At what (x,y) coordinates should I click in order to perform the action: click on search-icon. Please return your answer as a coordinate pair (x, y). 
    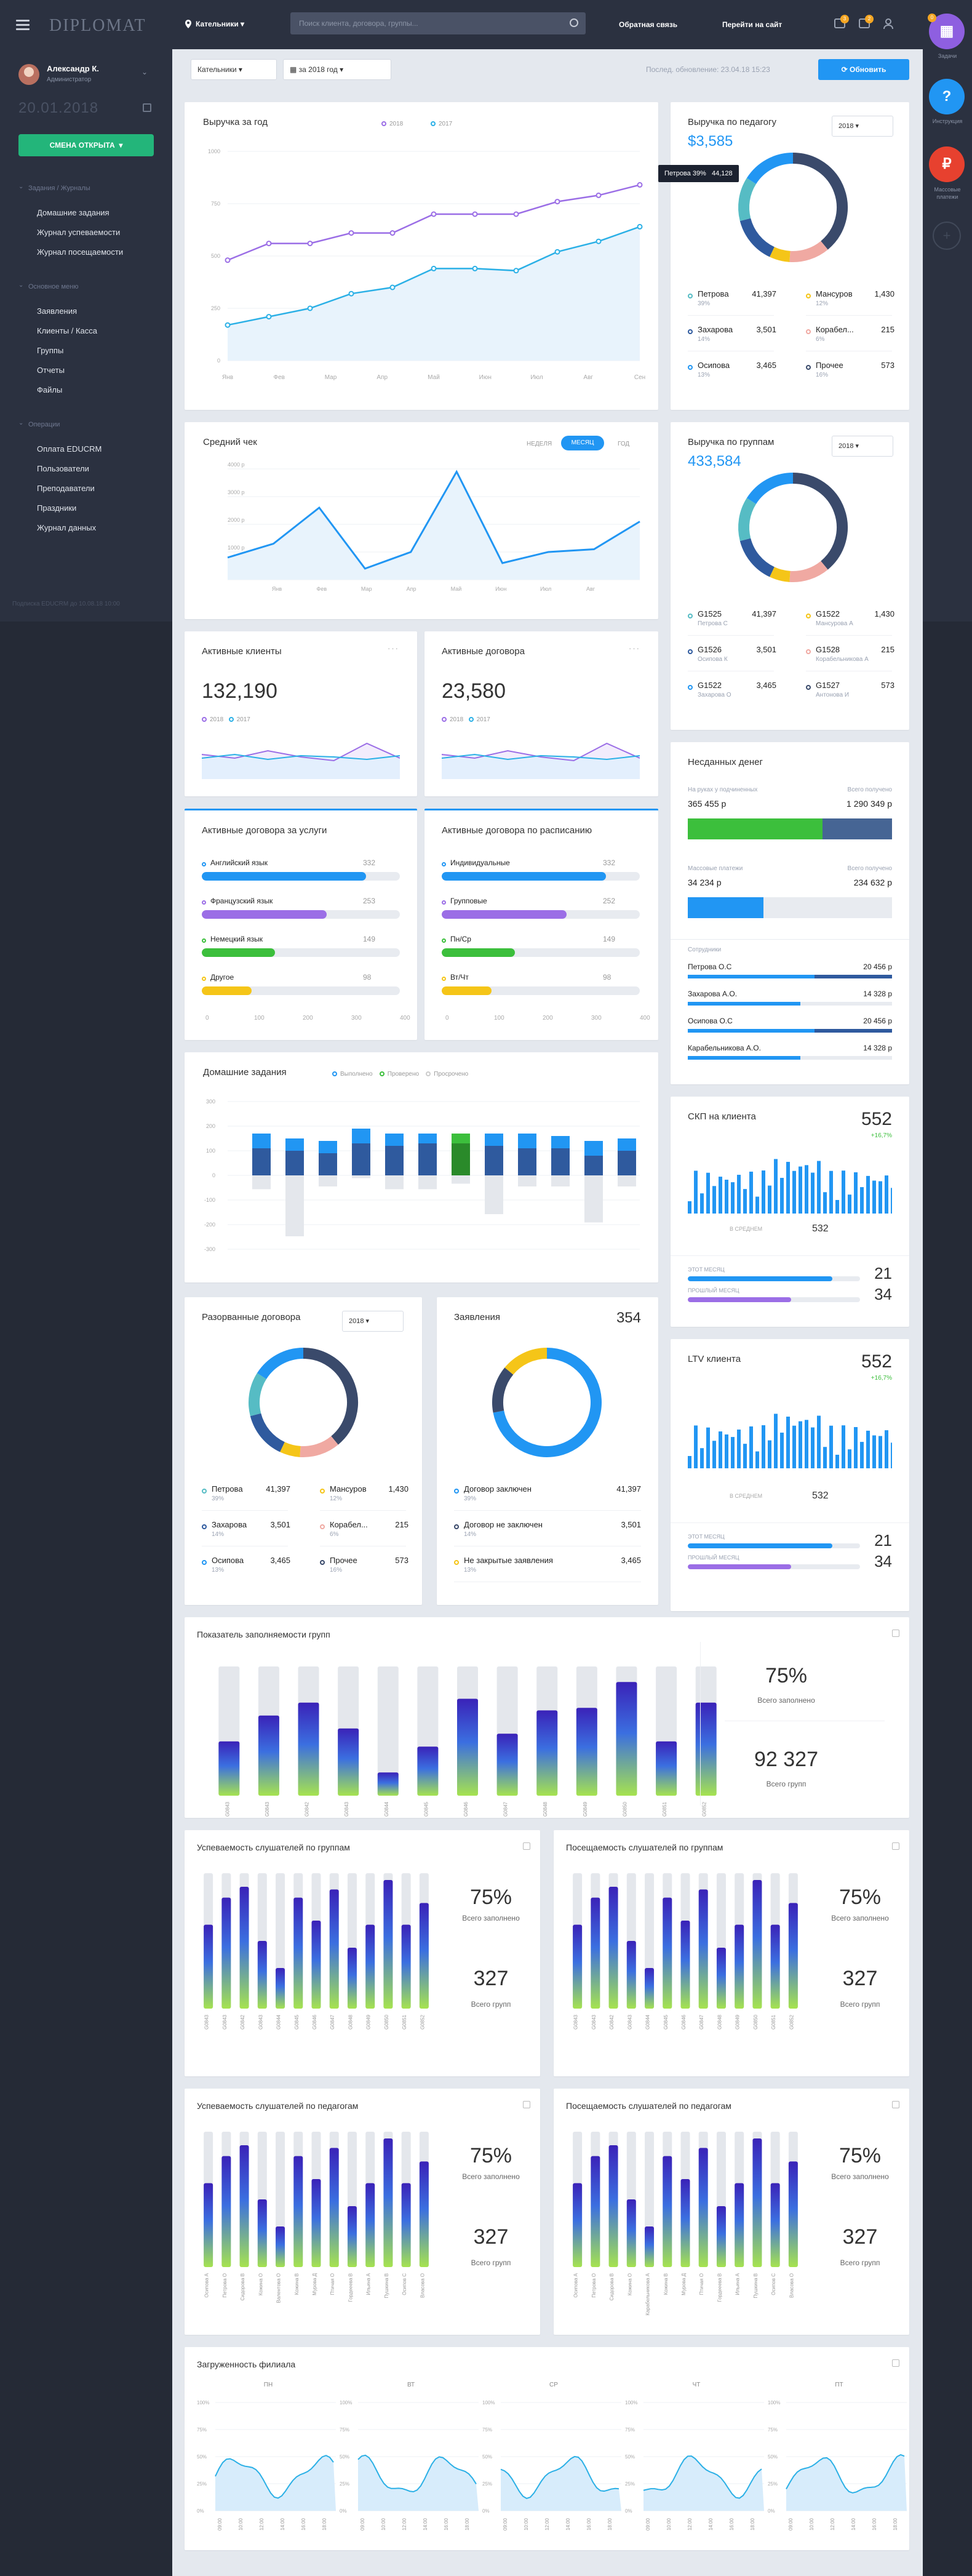
    Looking at the image, I should click on (574, 22).